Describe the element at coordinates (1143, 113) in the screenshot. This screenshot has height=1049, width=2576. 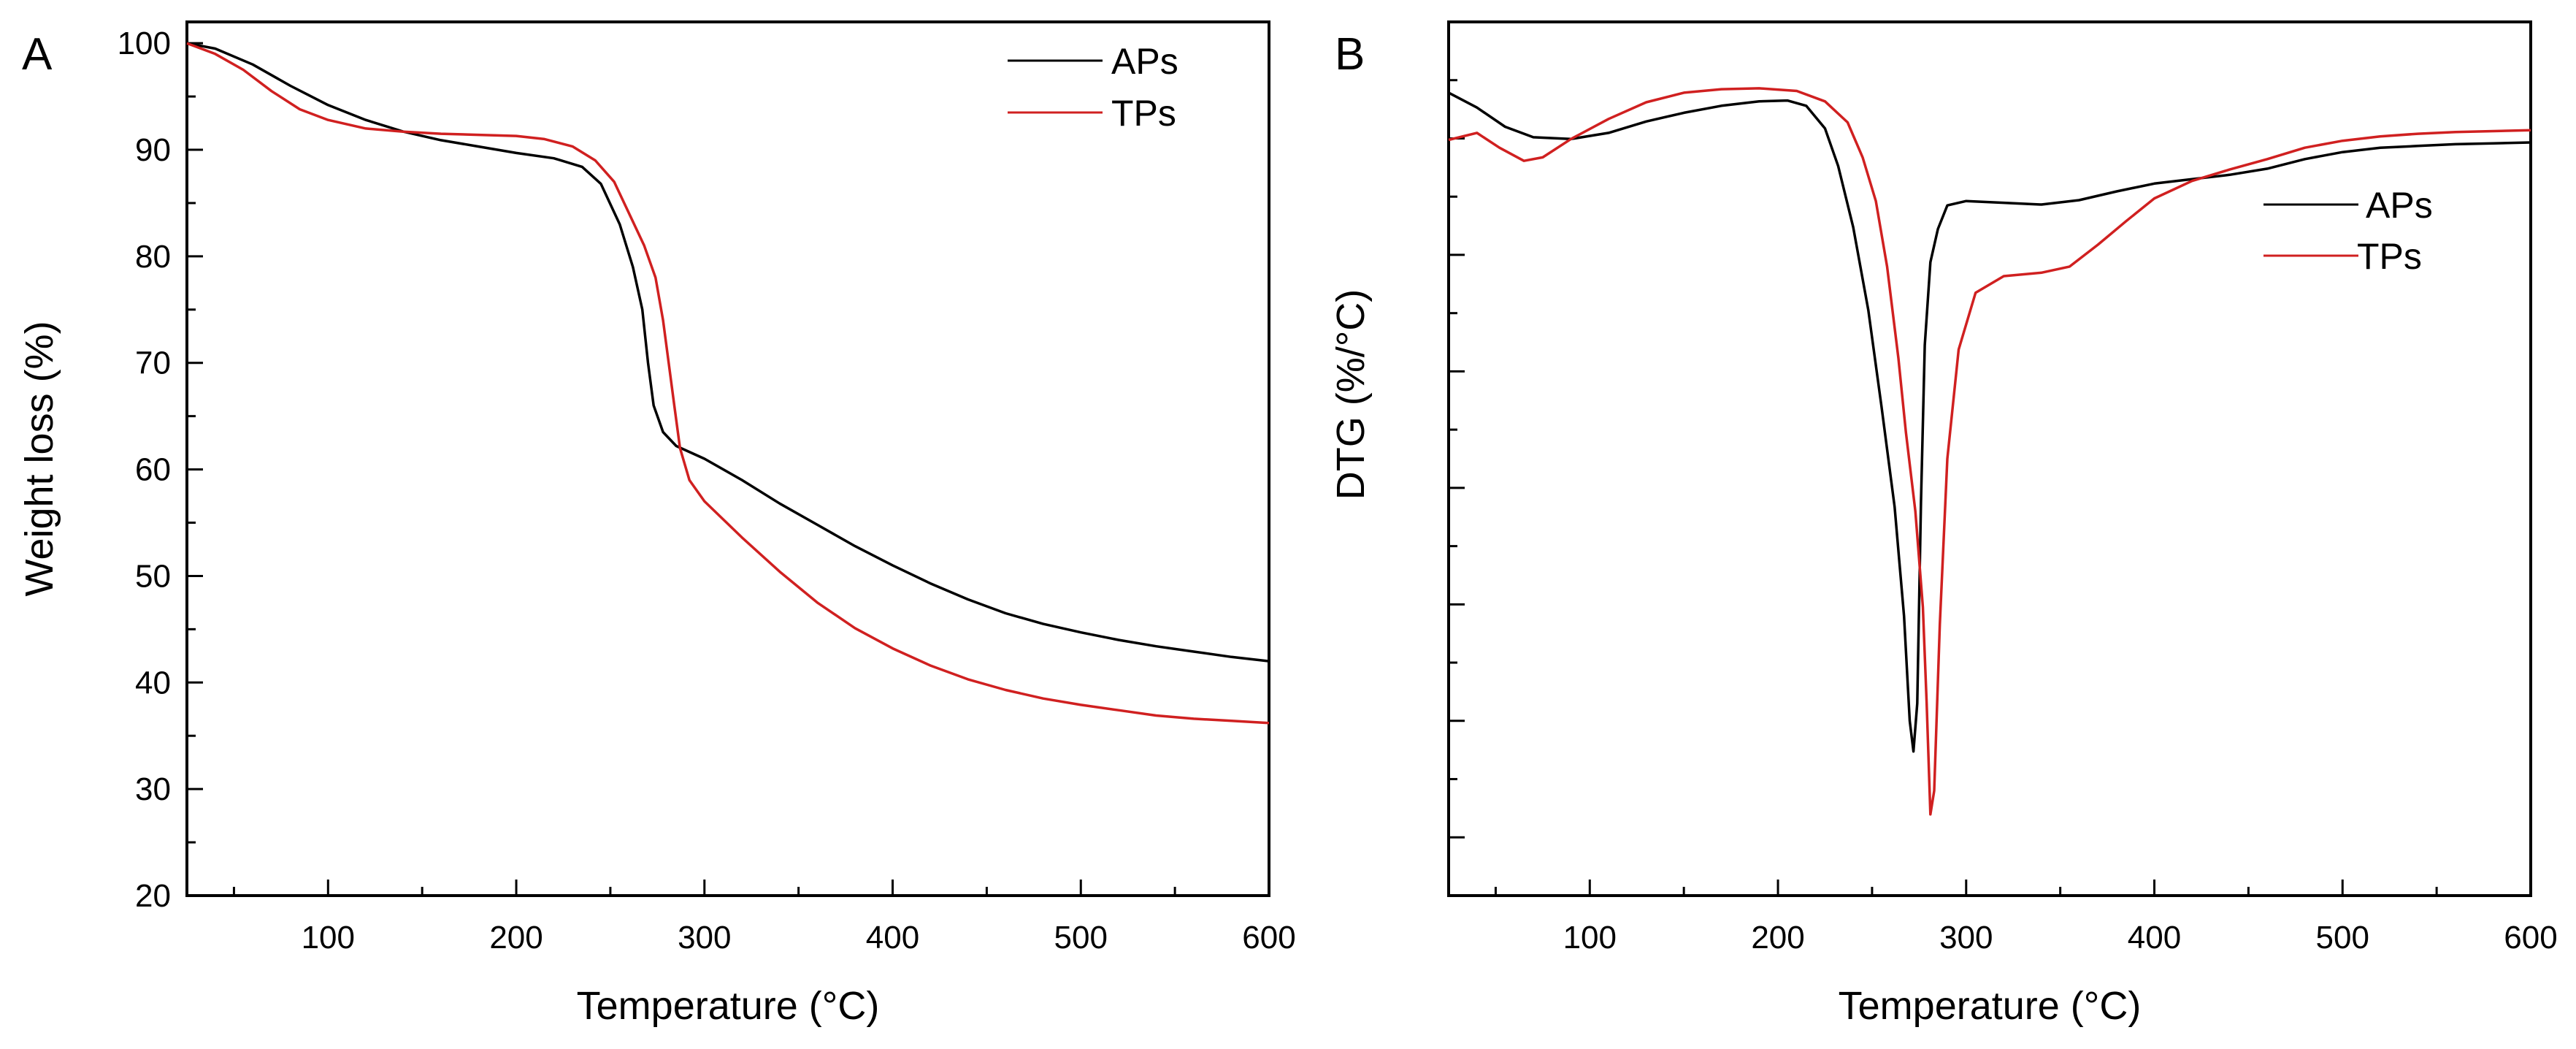
I see `panel-a-legend-label-tps: TPs` at that location.